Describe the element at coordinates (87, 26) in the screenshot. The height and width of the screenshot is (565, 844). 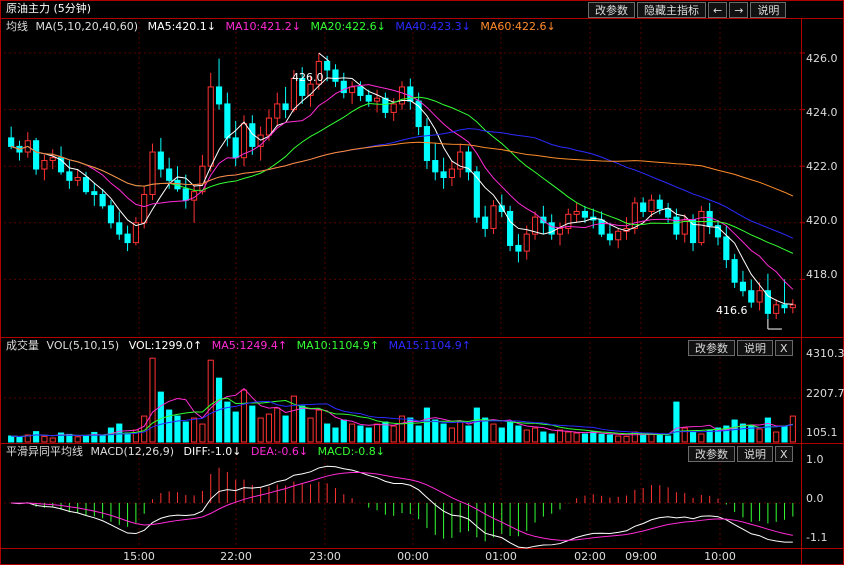
I see `main-params: MA(5,10,20,40,60)` at that location.